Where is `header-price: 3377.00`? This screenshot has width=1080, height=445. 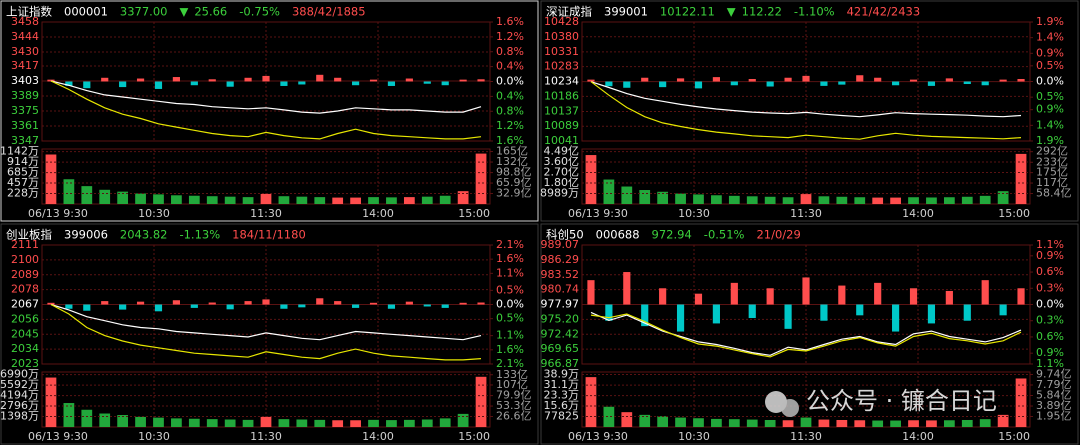
header-price: 3377.00 is located at coordinates (144, 12).